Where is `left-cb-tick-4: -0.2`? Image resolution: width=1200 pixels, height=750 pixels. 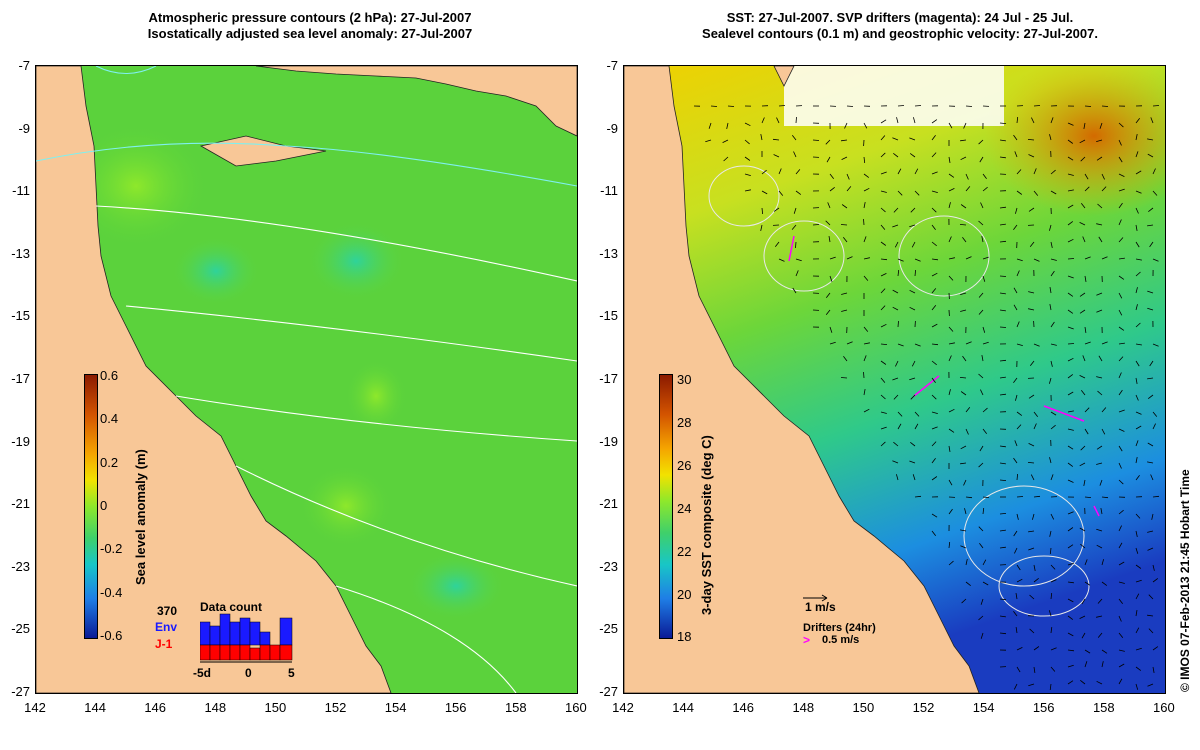
left-cb-tick-4: -0.2 is located at coordinates (111, 548).